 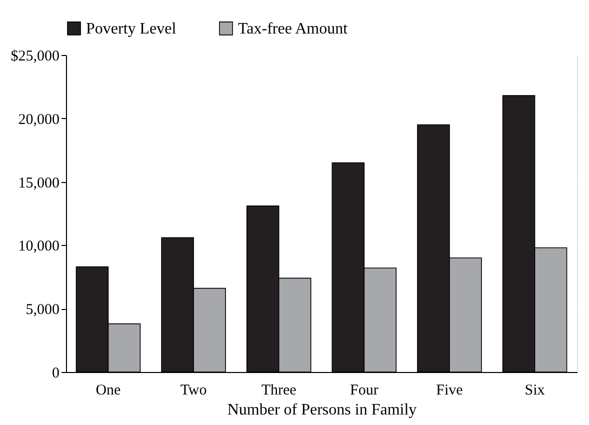 I want to click on legend-label: Tax-free Amount, so click(x=293, y=29).